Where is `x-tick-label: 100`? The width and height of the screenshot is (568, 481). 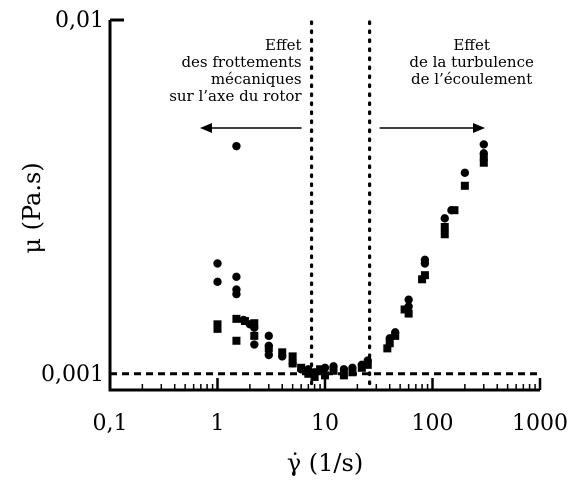
x-tick-label: 100 is located at coordinates (433, 423).